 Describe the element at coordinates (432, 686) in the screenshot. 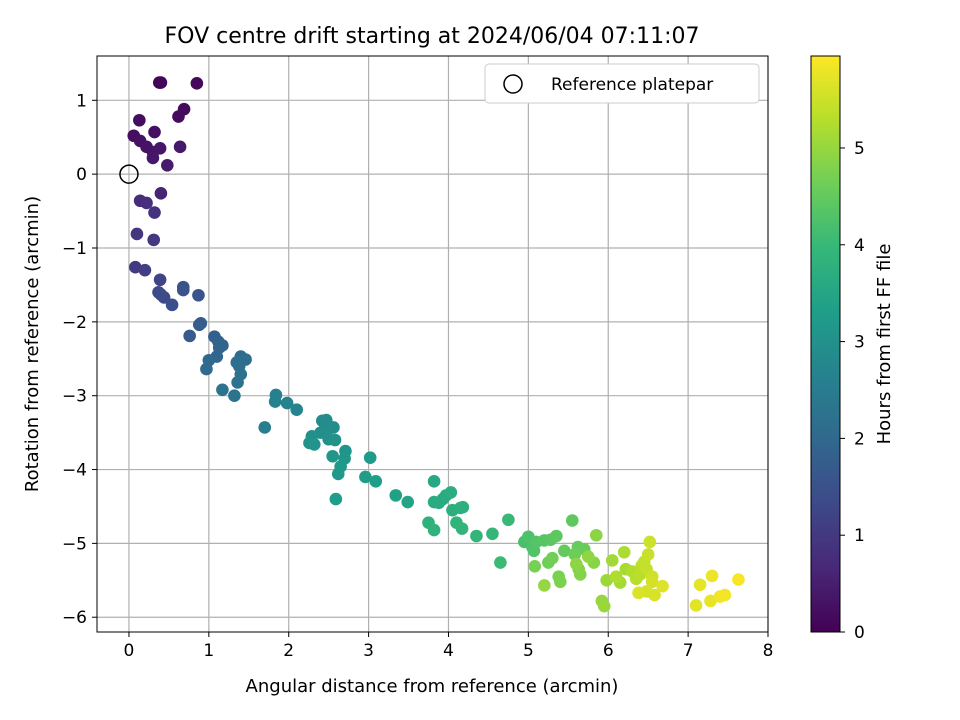

I see `x-axis-label: Angular distance from reference (arcmin)` at that location.